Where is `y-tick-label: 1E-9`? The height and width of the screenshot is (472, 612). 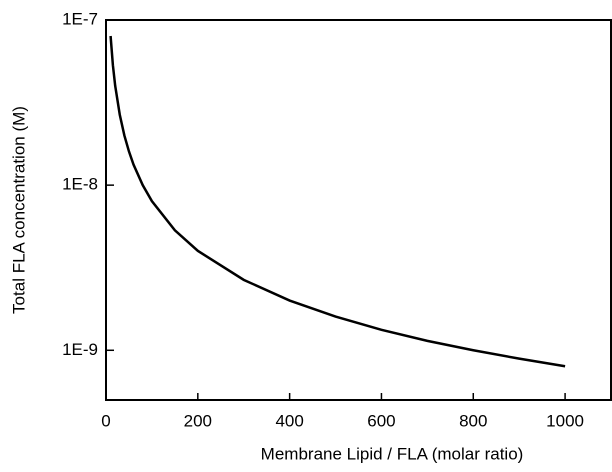
y-tick-label: 1E-9 is located at coordinates (80, 349).